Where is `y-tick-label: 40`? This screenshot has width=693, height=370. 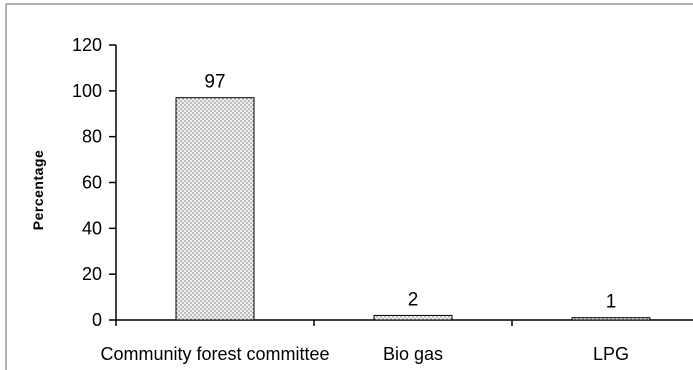
y-tick-label: 40 is located at coordinates (92, 228).